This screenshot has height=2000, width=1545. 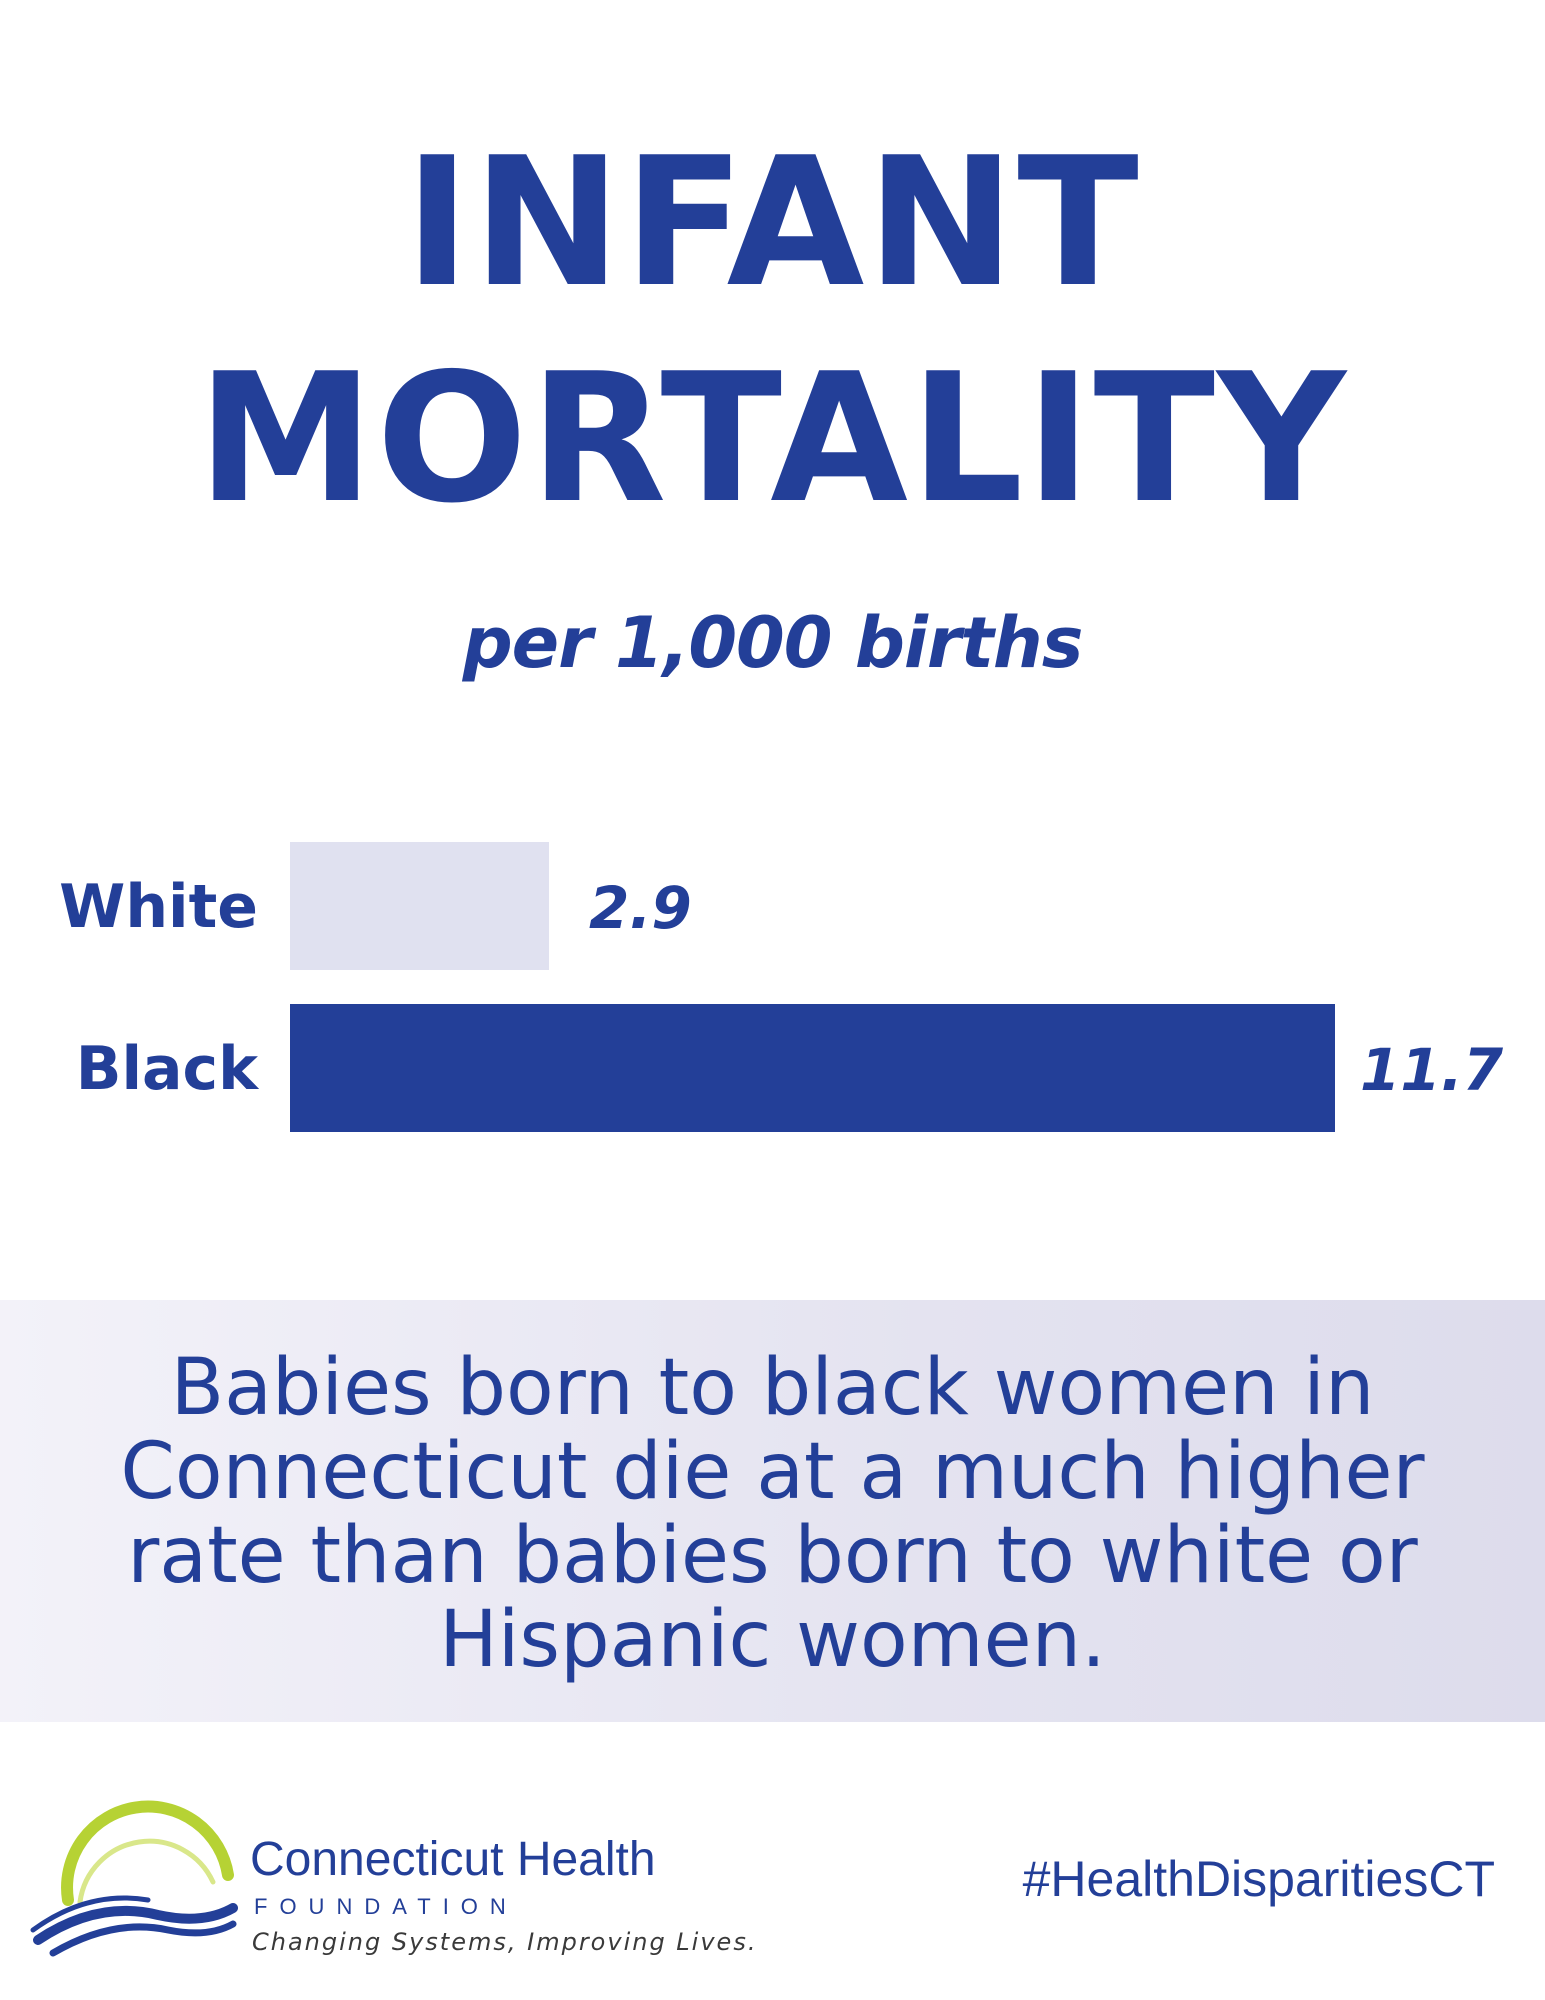 What do you see at coordinates (134, 1878) in the screenshot?
I see `logo-icon` at bounding box center [134, 1878].